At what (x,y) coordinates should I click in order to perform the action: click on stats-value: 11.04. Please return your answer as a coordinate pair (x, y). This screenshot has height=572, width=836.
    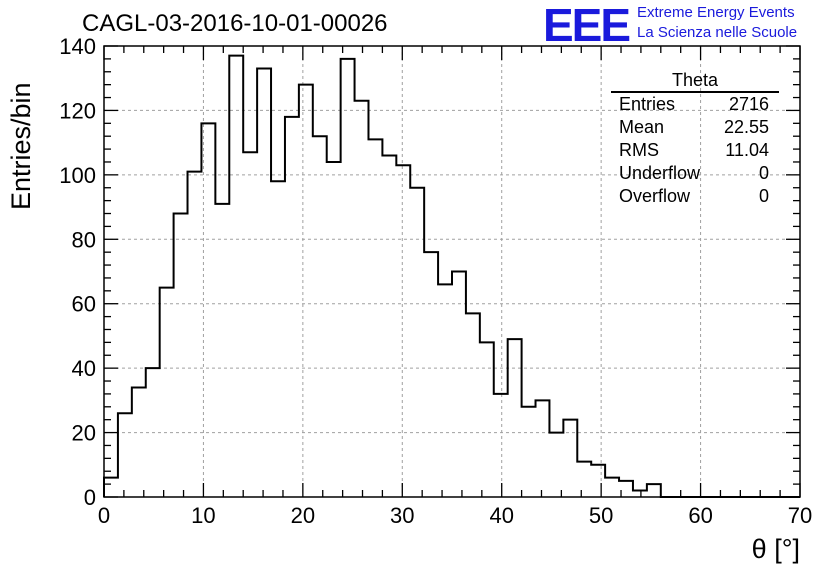
    Looking at the image, I should click on (747, 150).